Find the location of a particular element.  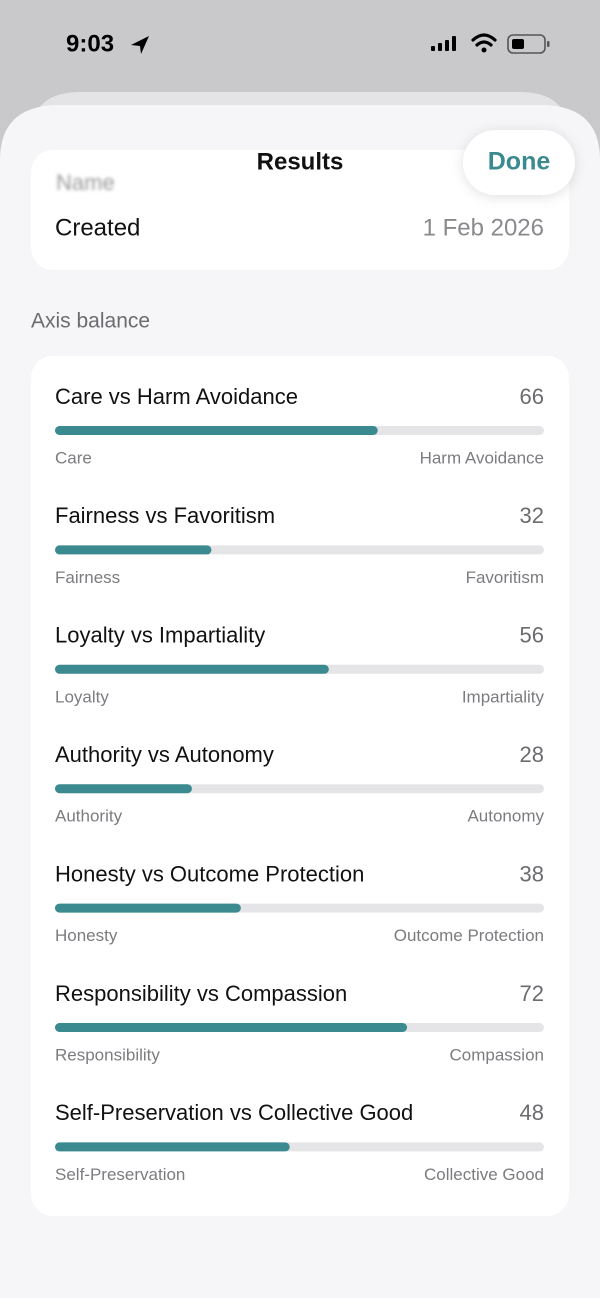

battery-tip is located at coordinates (548, 44).